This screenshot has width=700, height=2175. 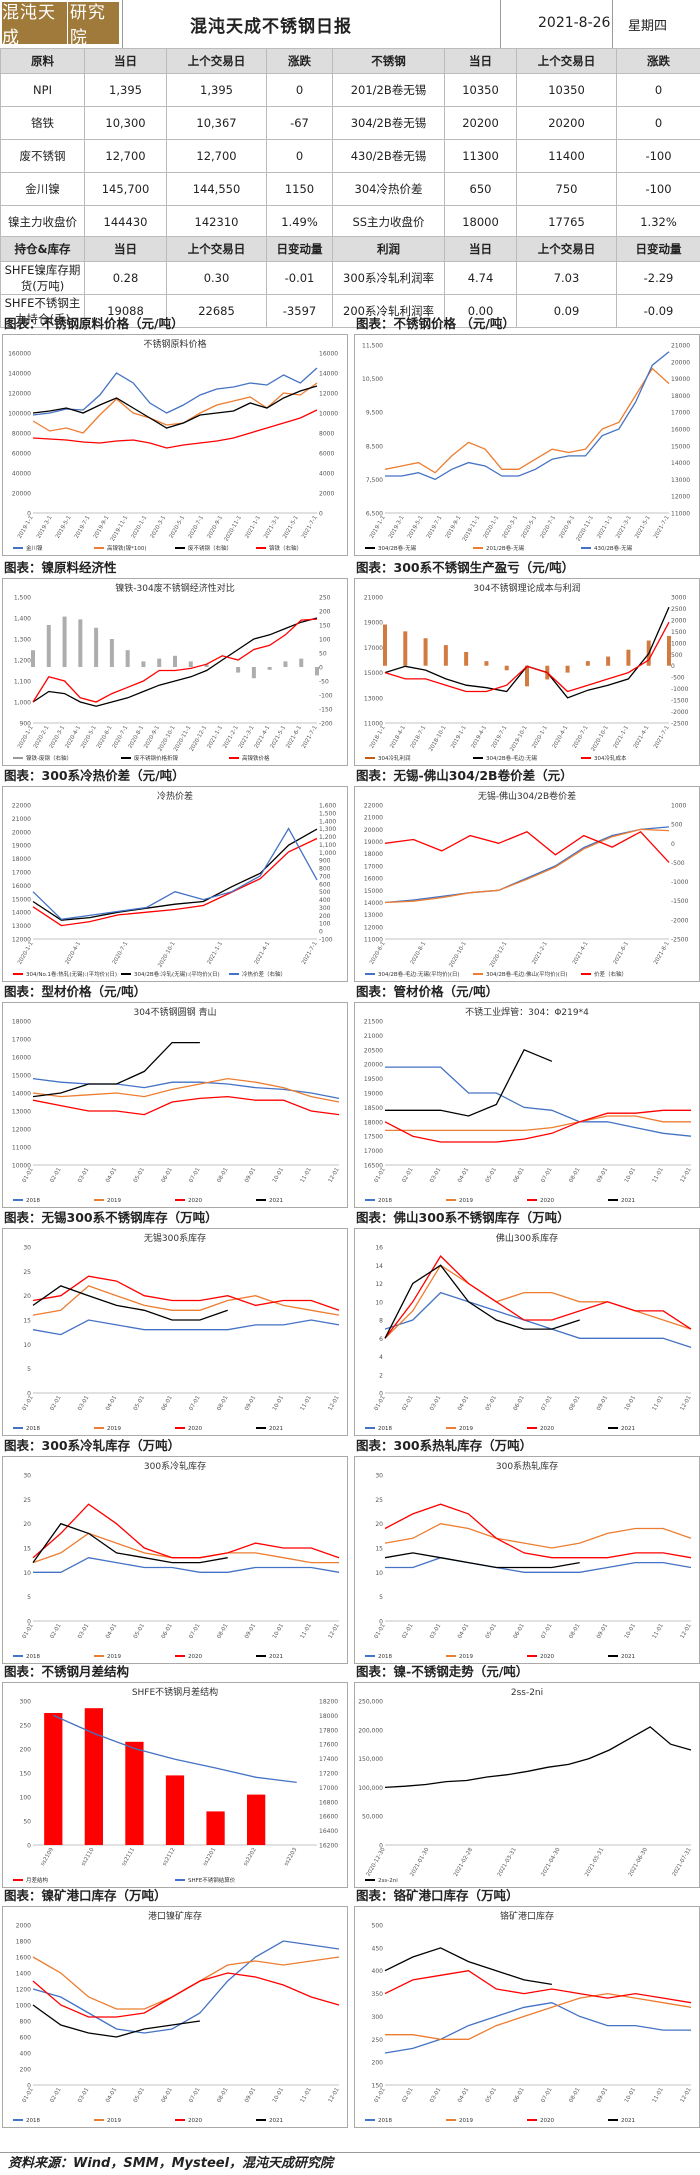 What do you see at coordinates (23, 1958) in the screenshot?
I see `y-tick-label: 1600` at bounding box center [23, 1958].